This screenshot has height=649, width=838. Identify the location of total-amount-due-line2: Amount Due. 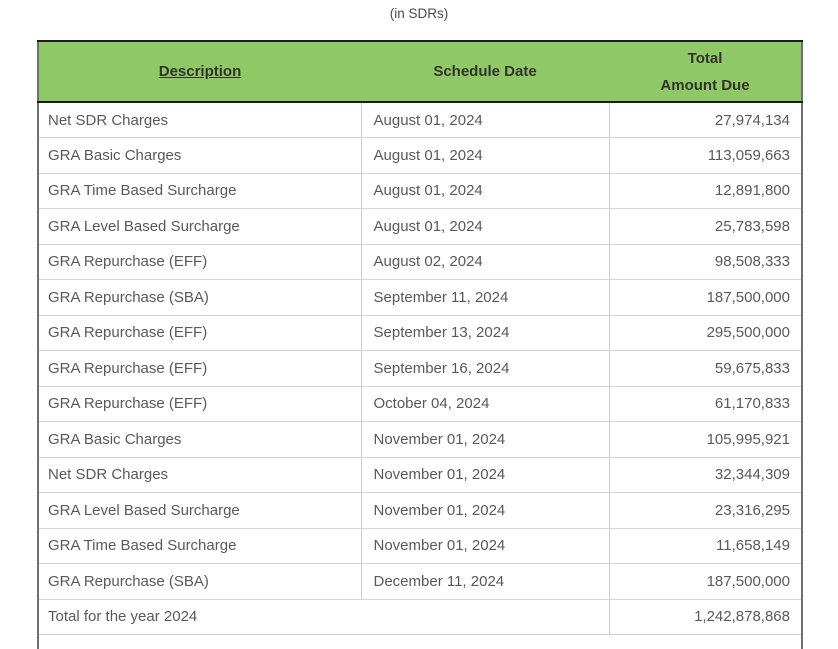
(705, 85).